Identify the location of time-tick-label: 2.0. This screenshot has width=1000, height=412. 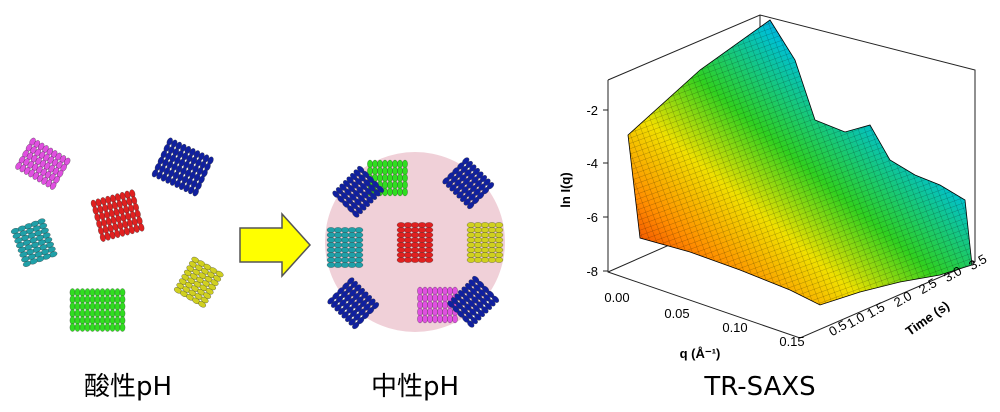
(902, 299).